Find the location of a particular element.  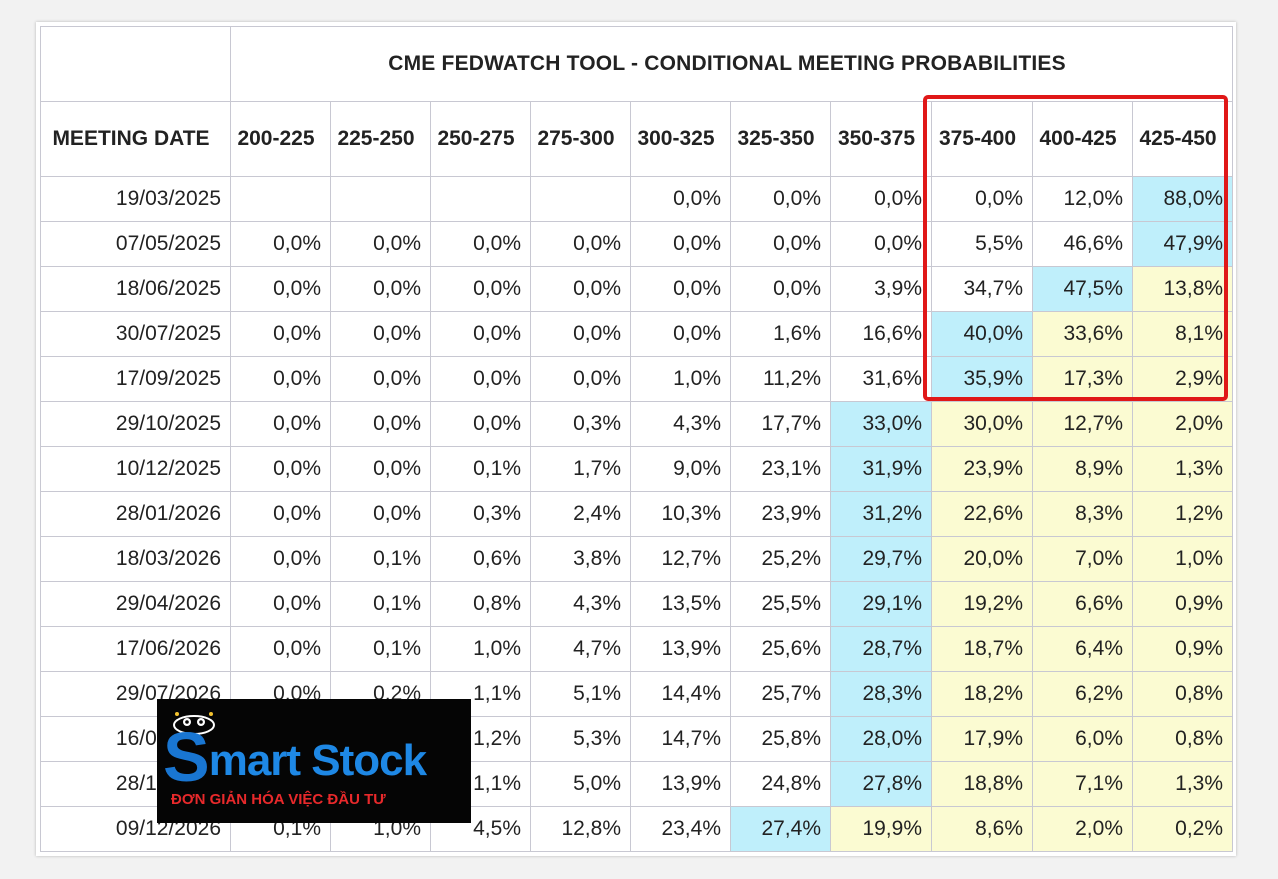

probability-cell: 14,7% is located at coordinates (680, 739).